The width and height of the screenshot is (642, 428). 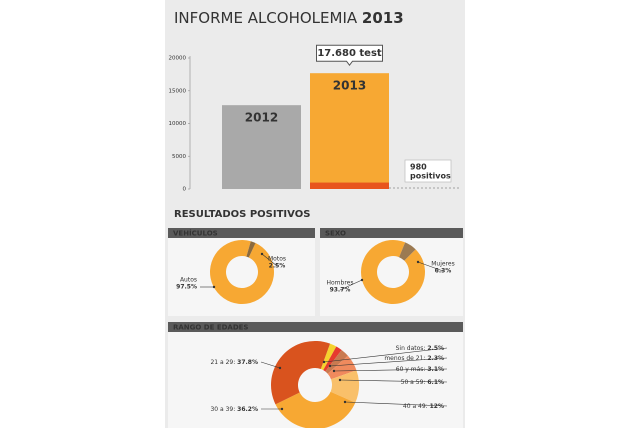 What do you see at coordinates (195, 233) in the screenshot?
I see `donut-title: VEHÍCULOS` at bounding box center [195, 233].